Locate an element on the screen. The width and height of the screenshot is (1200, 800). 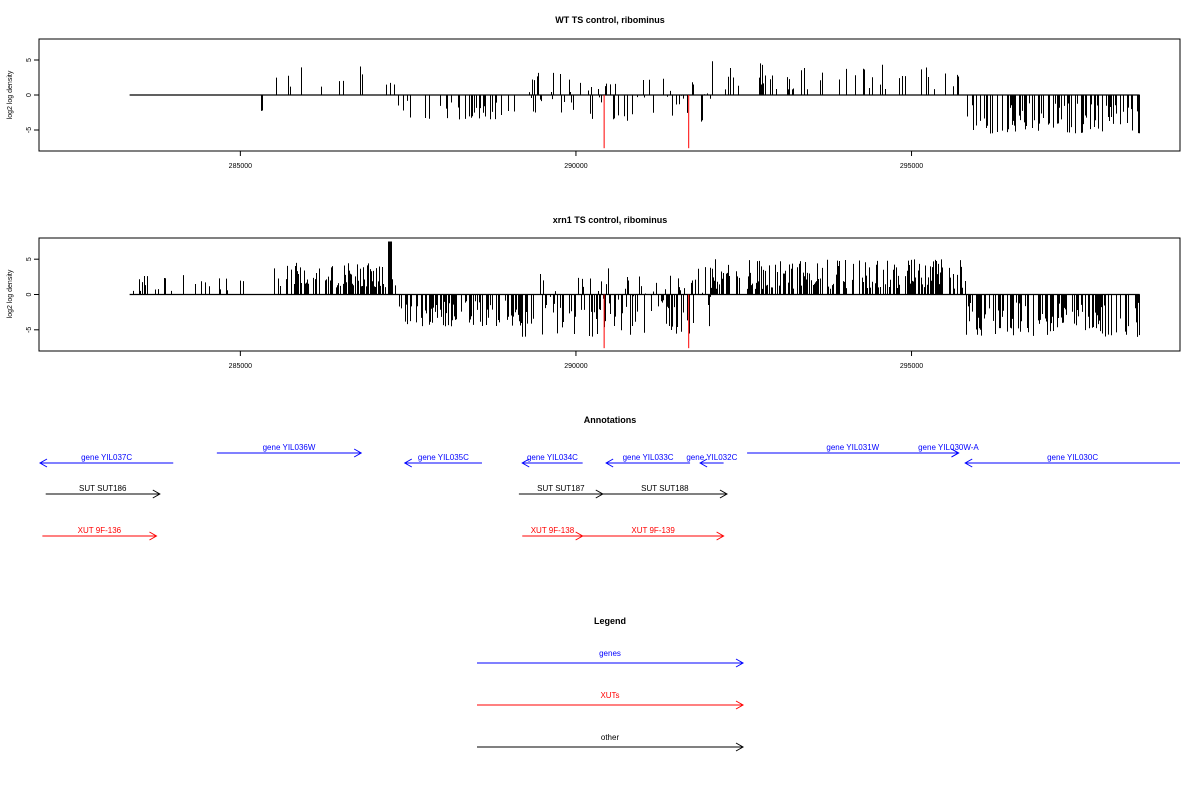
feature-label: gene YIL037C is located at coordinates (106, 457).